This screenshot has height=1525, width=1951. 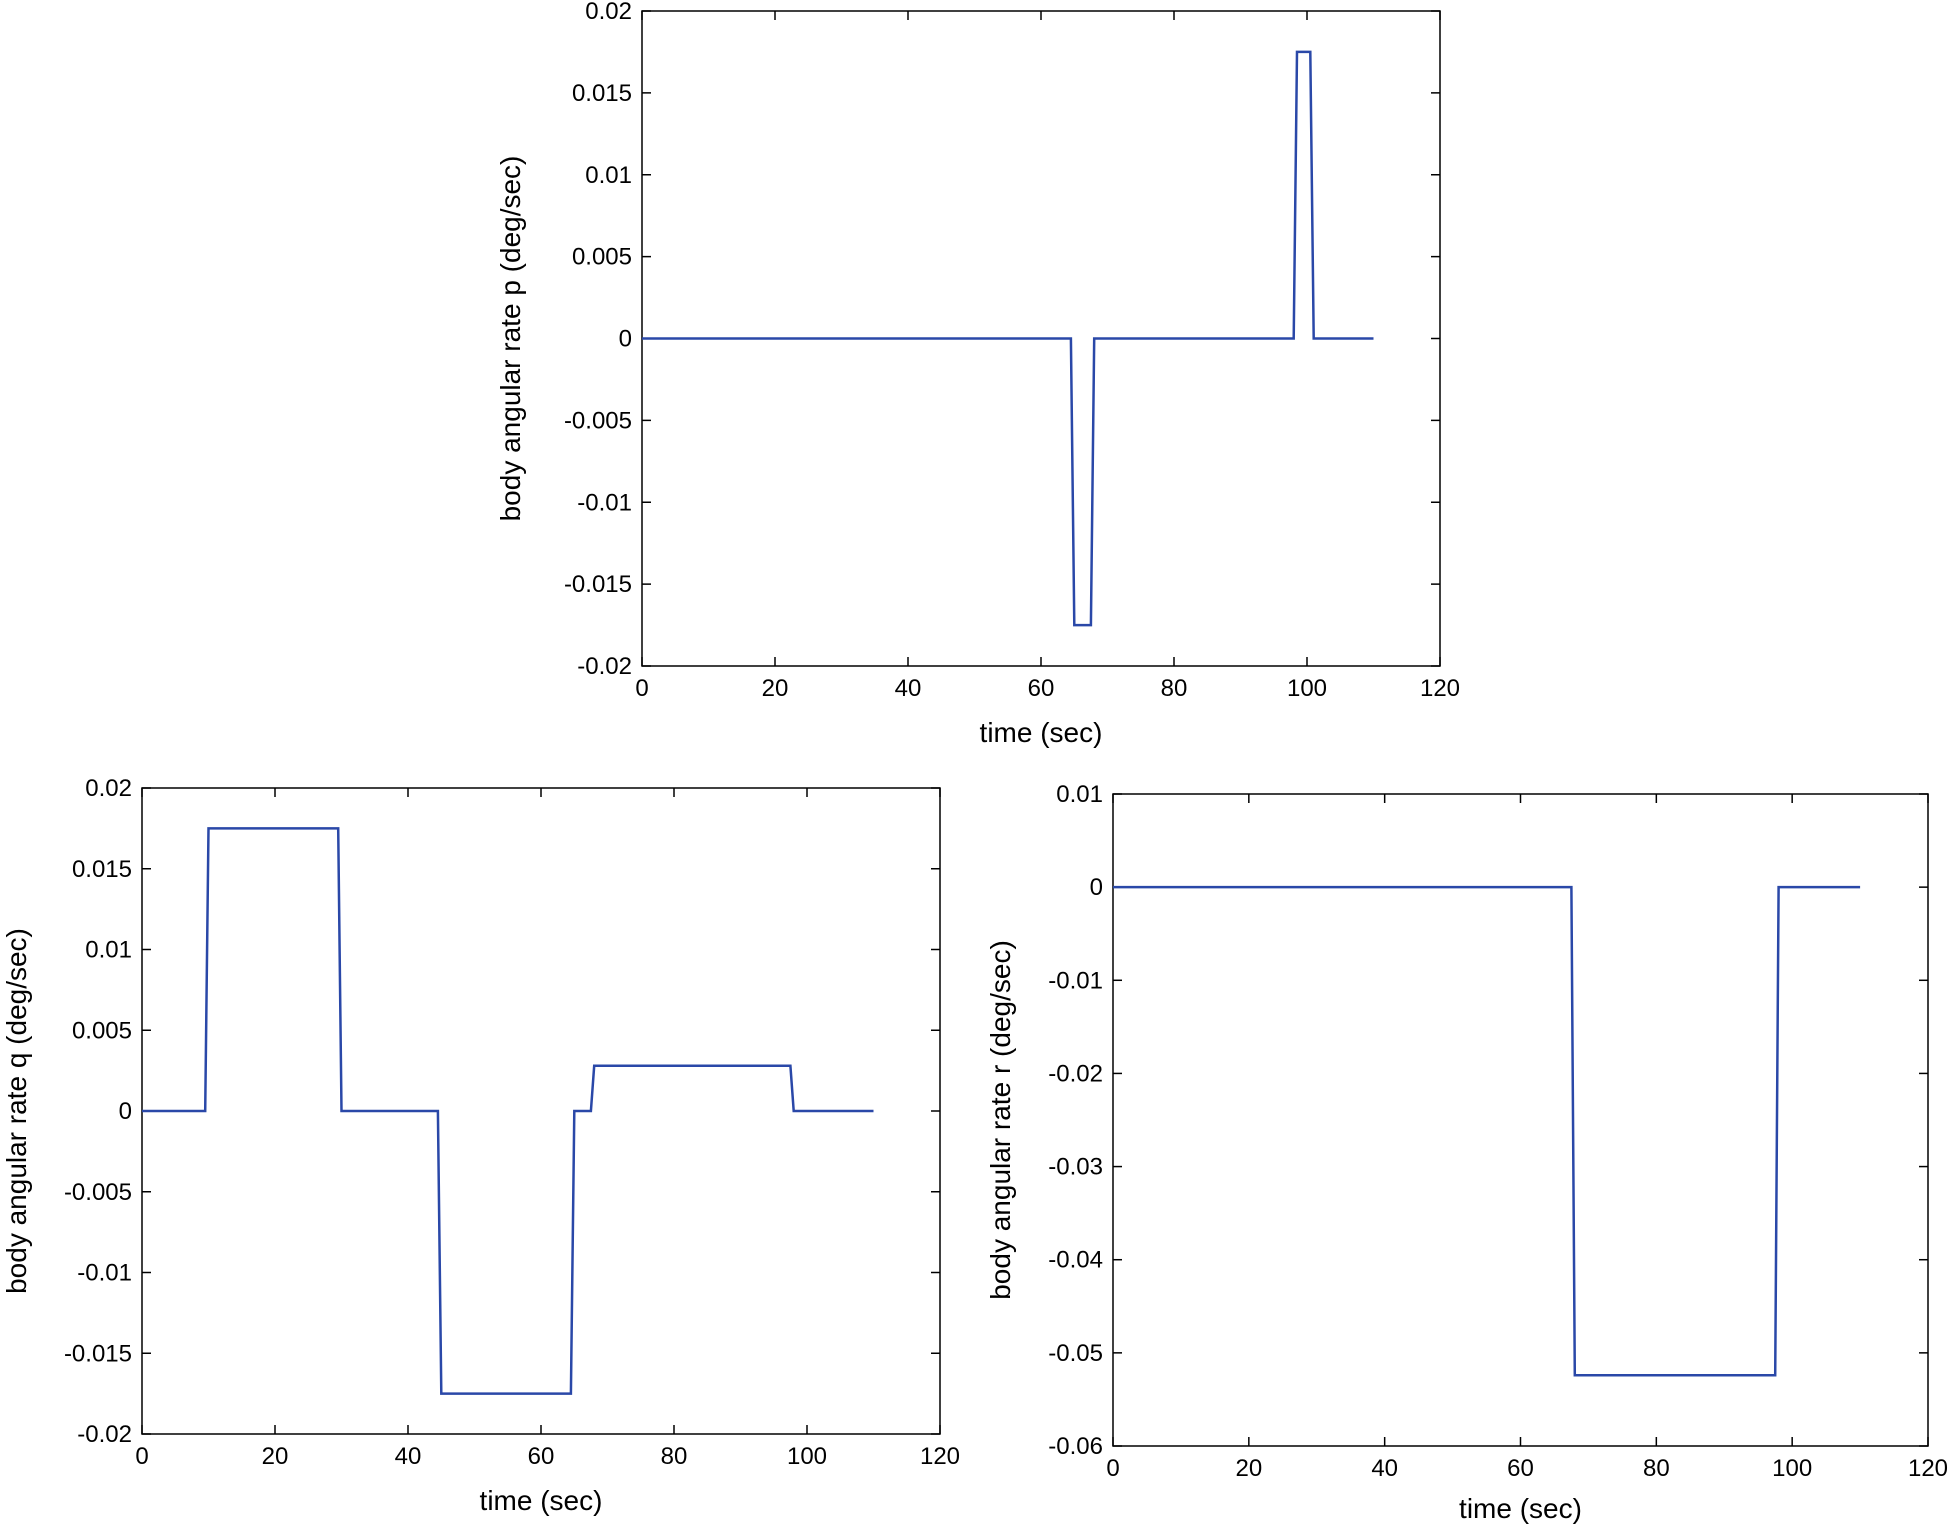 What do you see at coordinates (1487, 1131) in the screenshot?
I see `series-line-r` at bounding box center [1487, 1131].